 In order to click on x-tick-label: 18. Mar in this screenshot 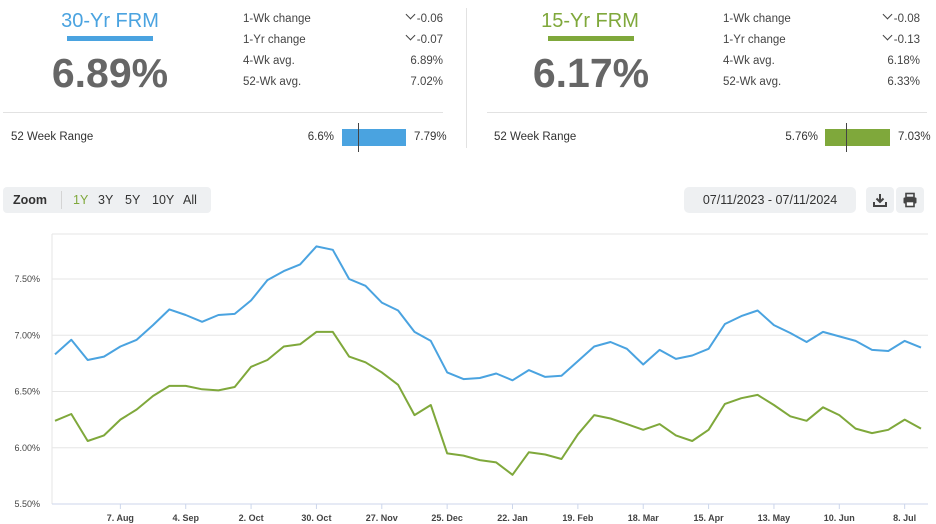, I will do `click(644, 518)`.